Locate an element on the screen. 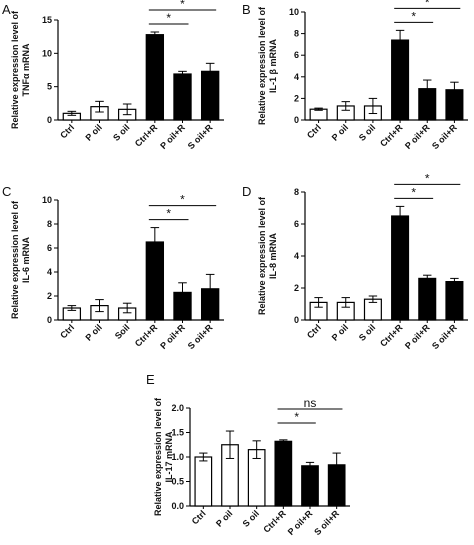 The height and width of the screenshot is (545, 474). y-tick-label: 15 is located at coordinates (47, 20).